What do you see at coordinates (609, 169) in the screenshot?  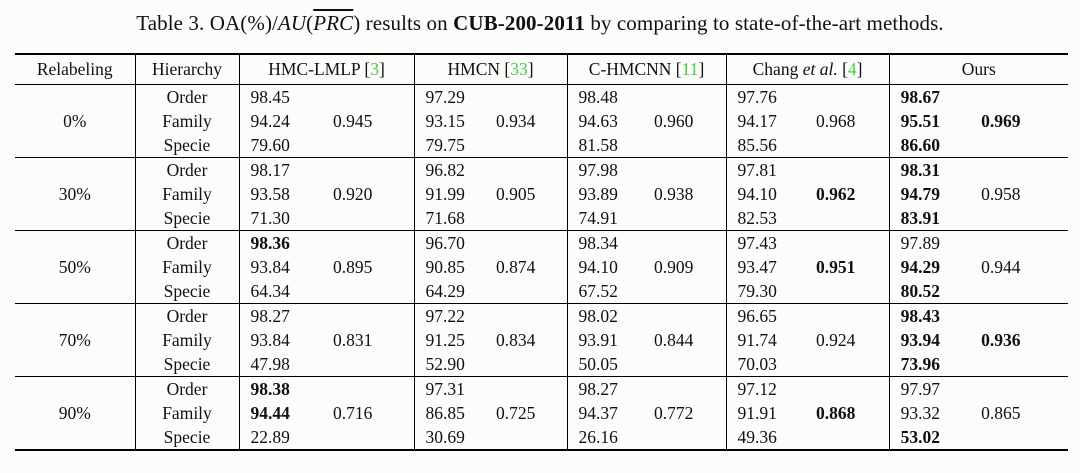 I see `oa-value-cell: 97.98` at bounding box center [609, 169].